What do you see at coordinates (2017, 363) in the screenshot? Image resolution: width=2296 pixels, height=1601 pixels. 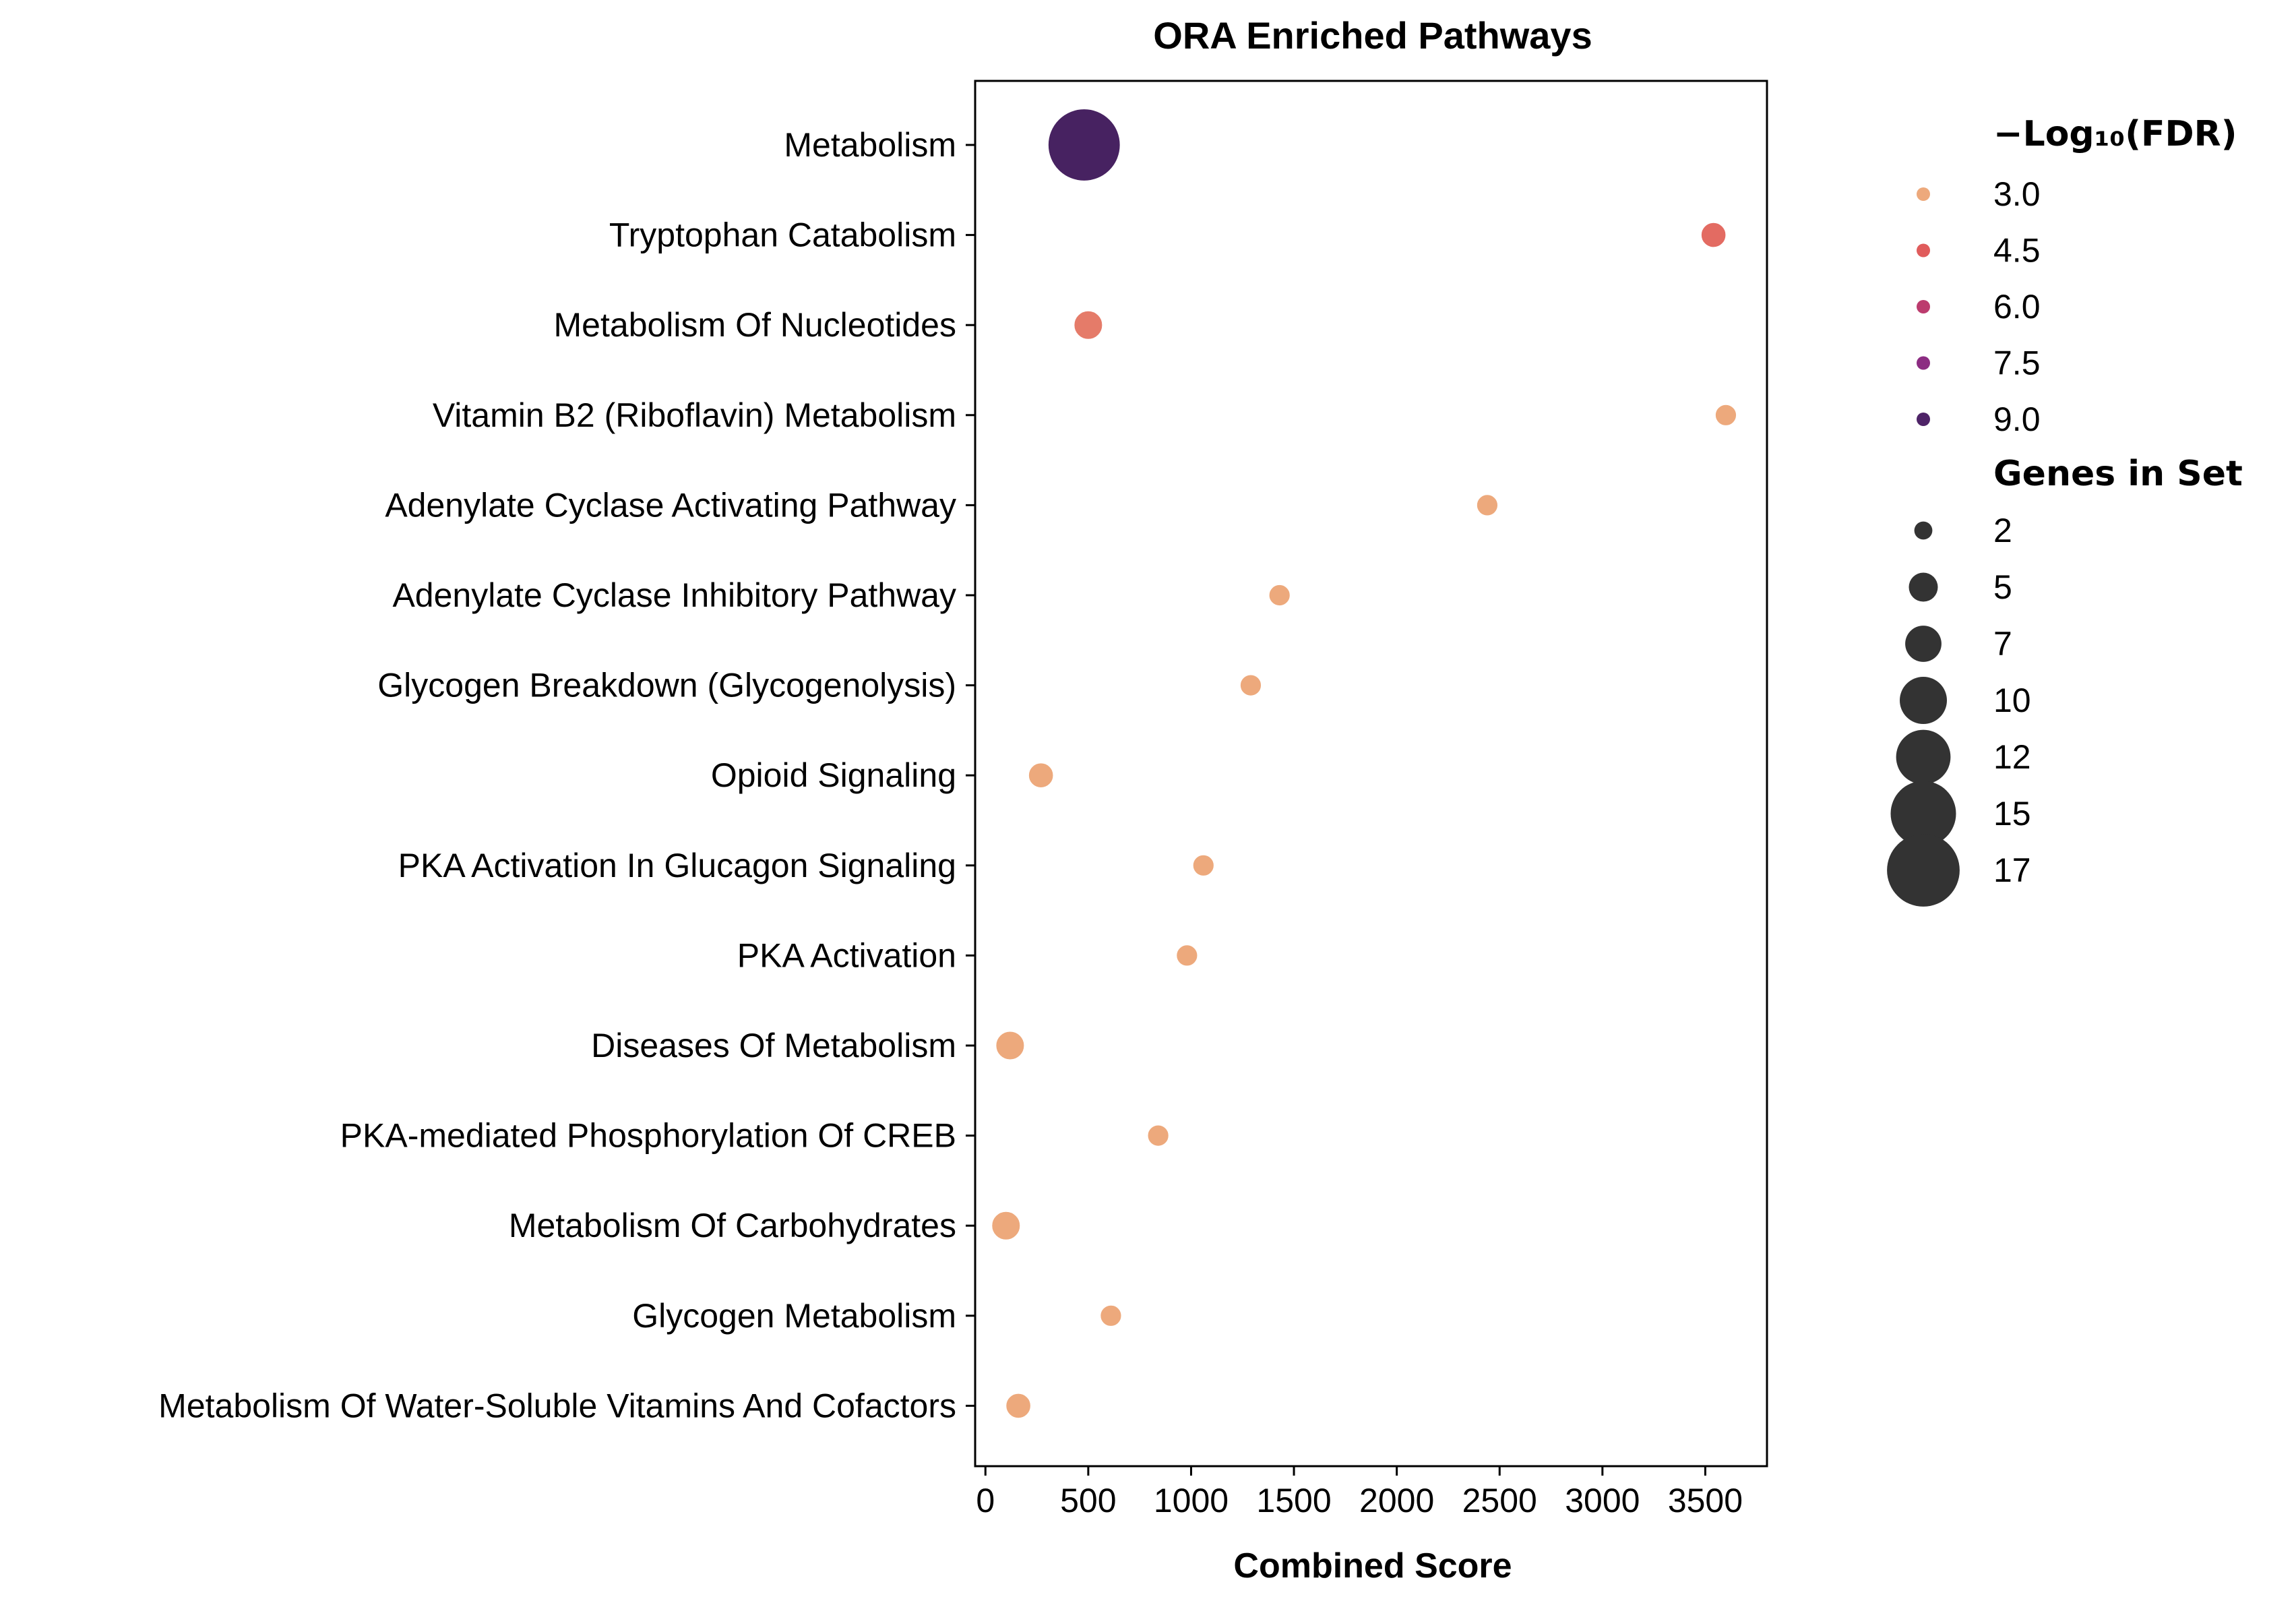 I see `legend-color-label: 7.5` at bounding box center [2017, 363].